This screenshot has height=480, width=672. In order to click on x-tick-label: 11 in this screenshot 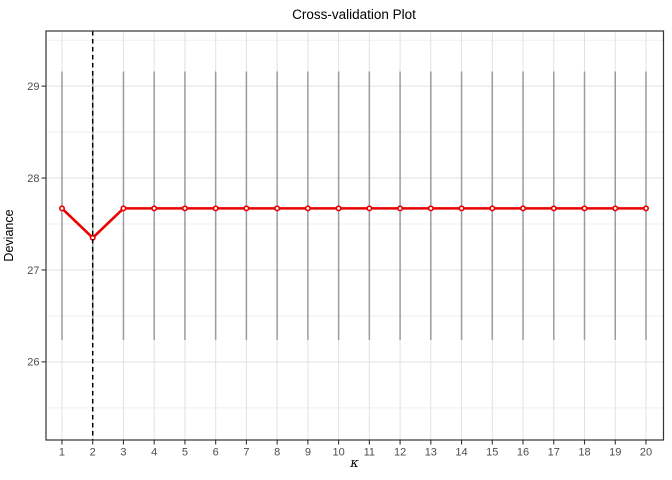, I will do `click(369, 453)`.